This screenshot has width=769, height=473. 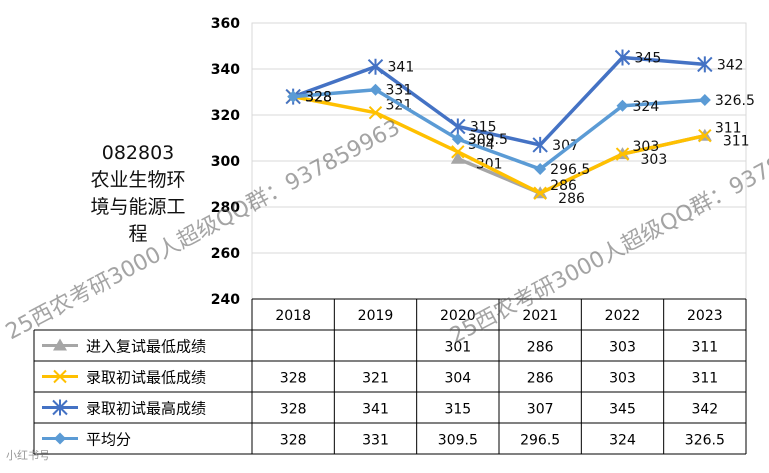 I want to click on x-category-label-2019: 2019, so click(x=376, y=316).